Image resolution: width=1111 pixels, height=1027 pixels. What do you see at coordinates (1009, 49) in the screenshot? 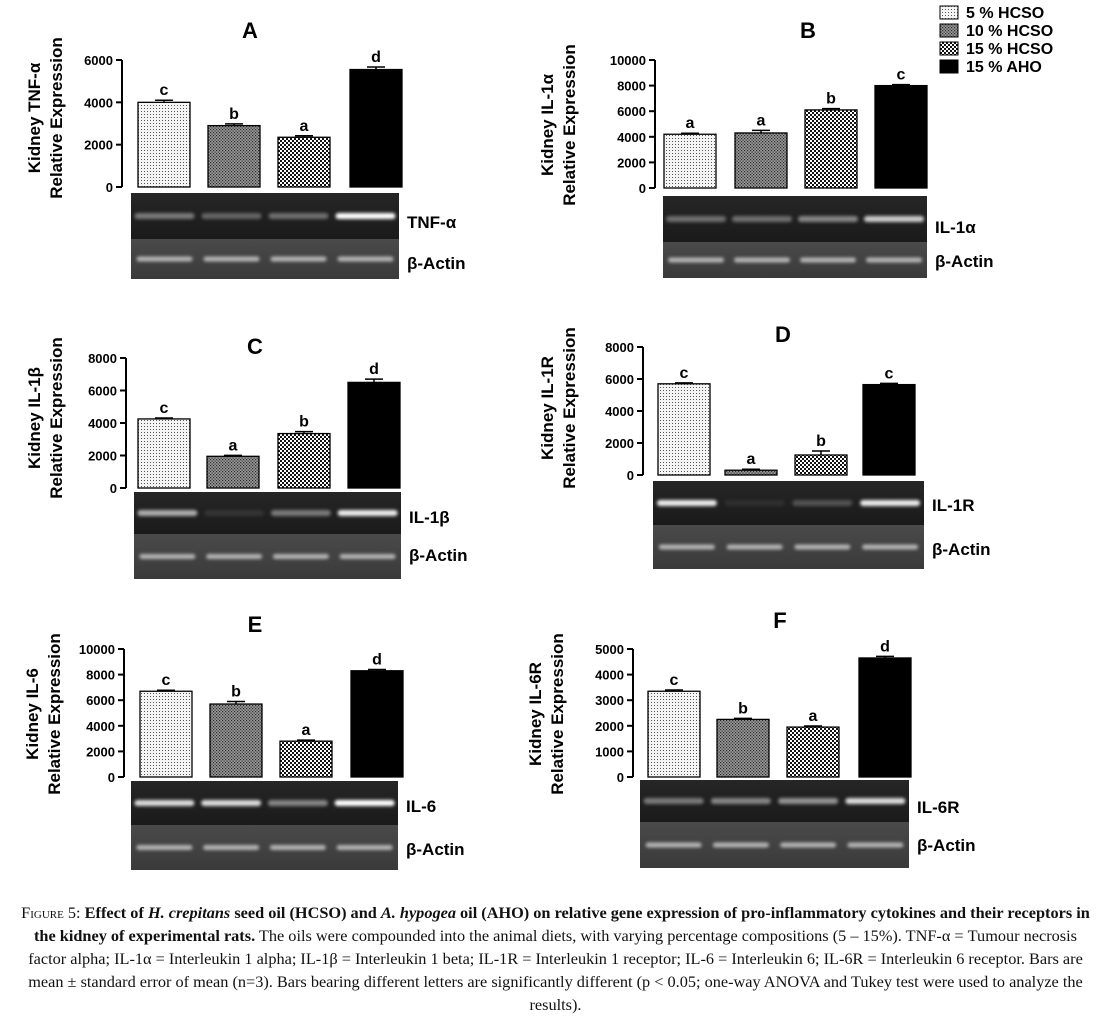
I see `legend-label: 15 % HCSO` at bounding box center [1009, 49].